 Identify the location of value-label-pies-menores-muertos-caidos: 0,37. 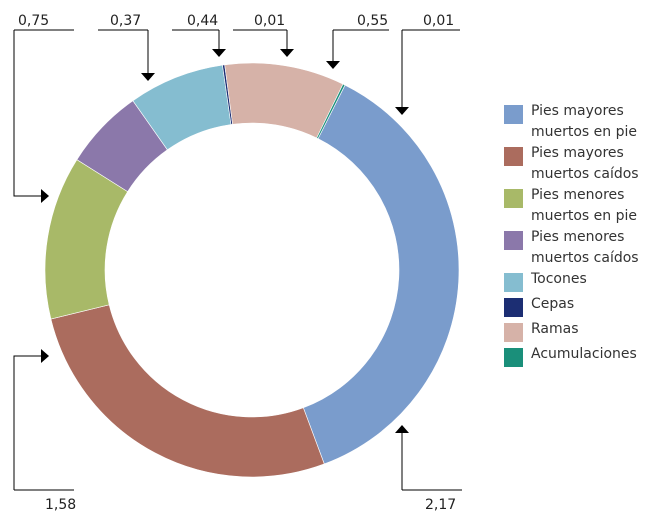
(125, 21).